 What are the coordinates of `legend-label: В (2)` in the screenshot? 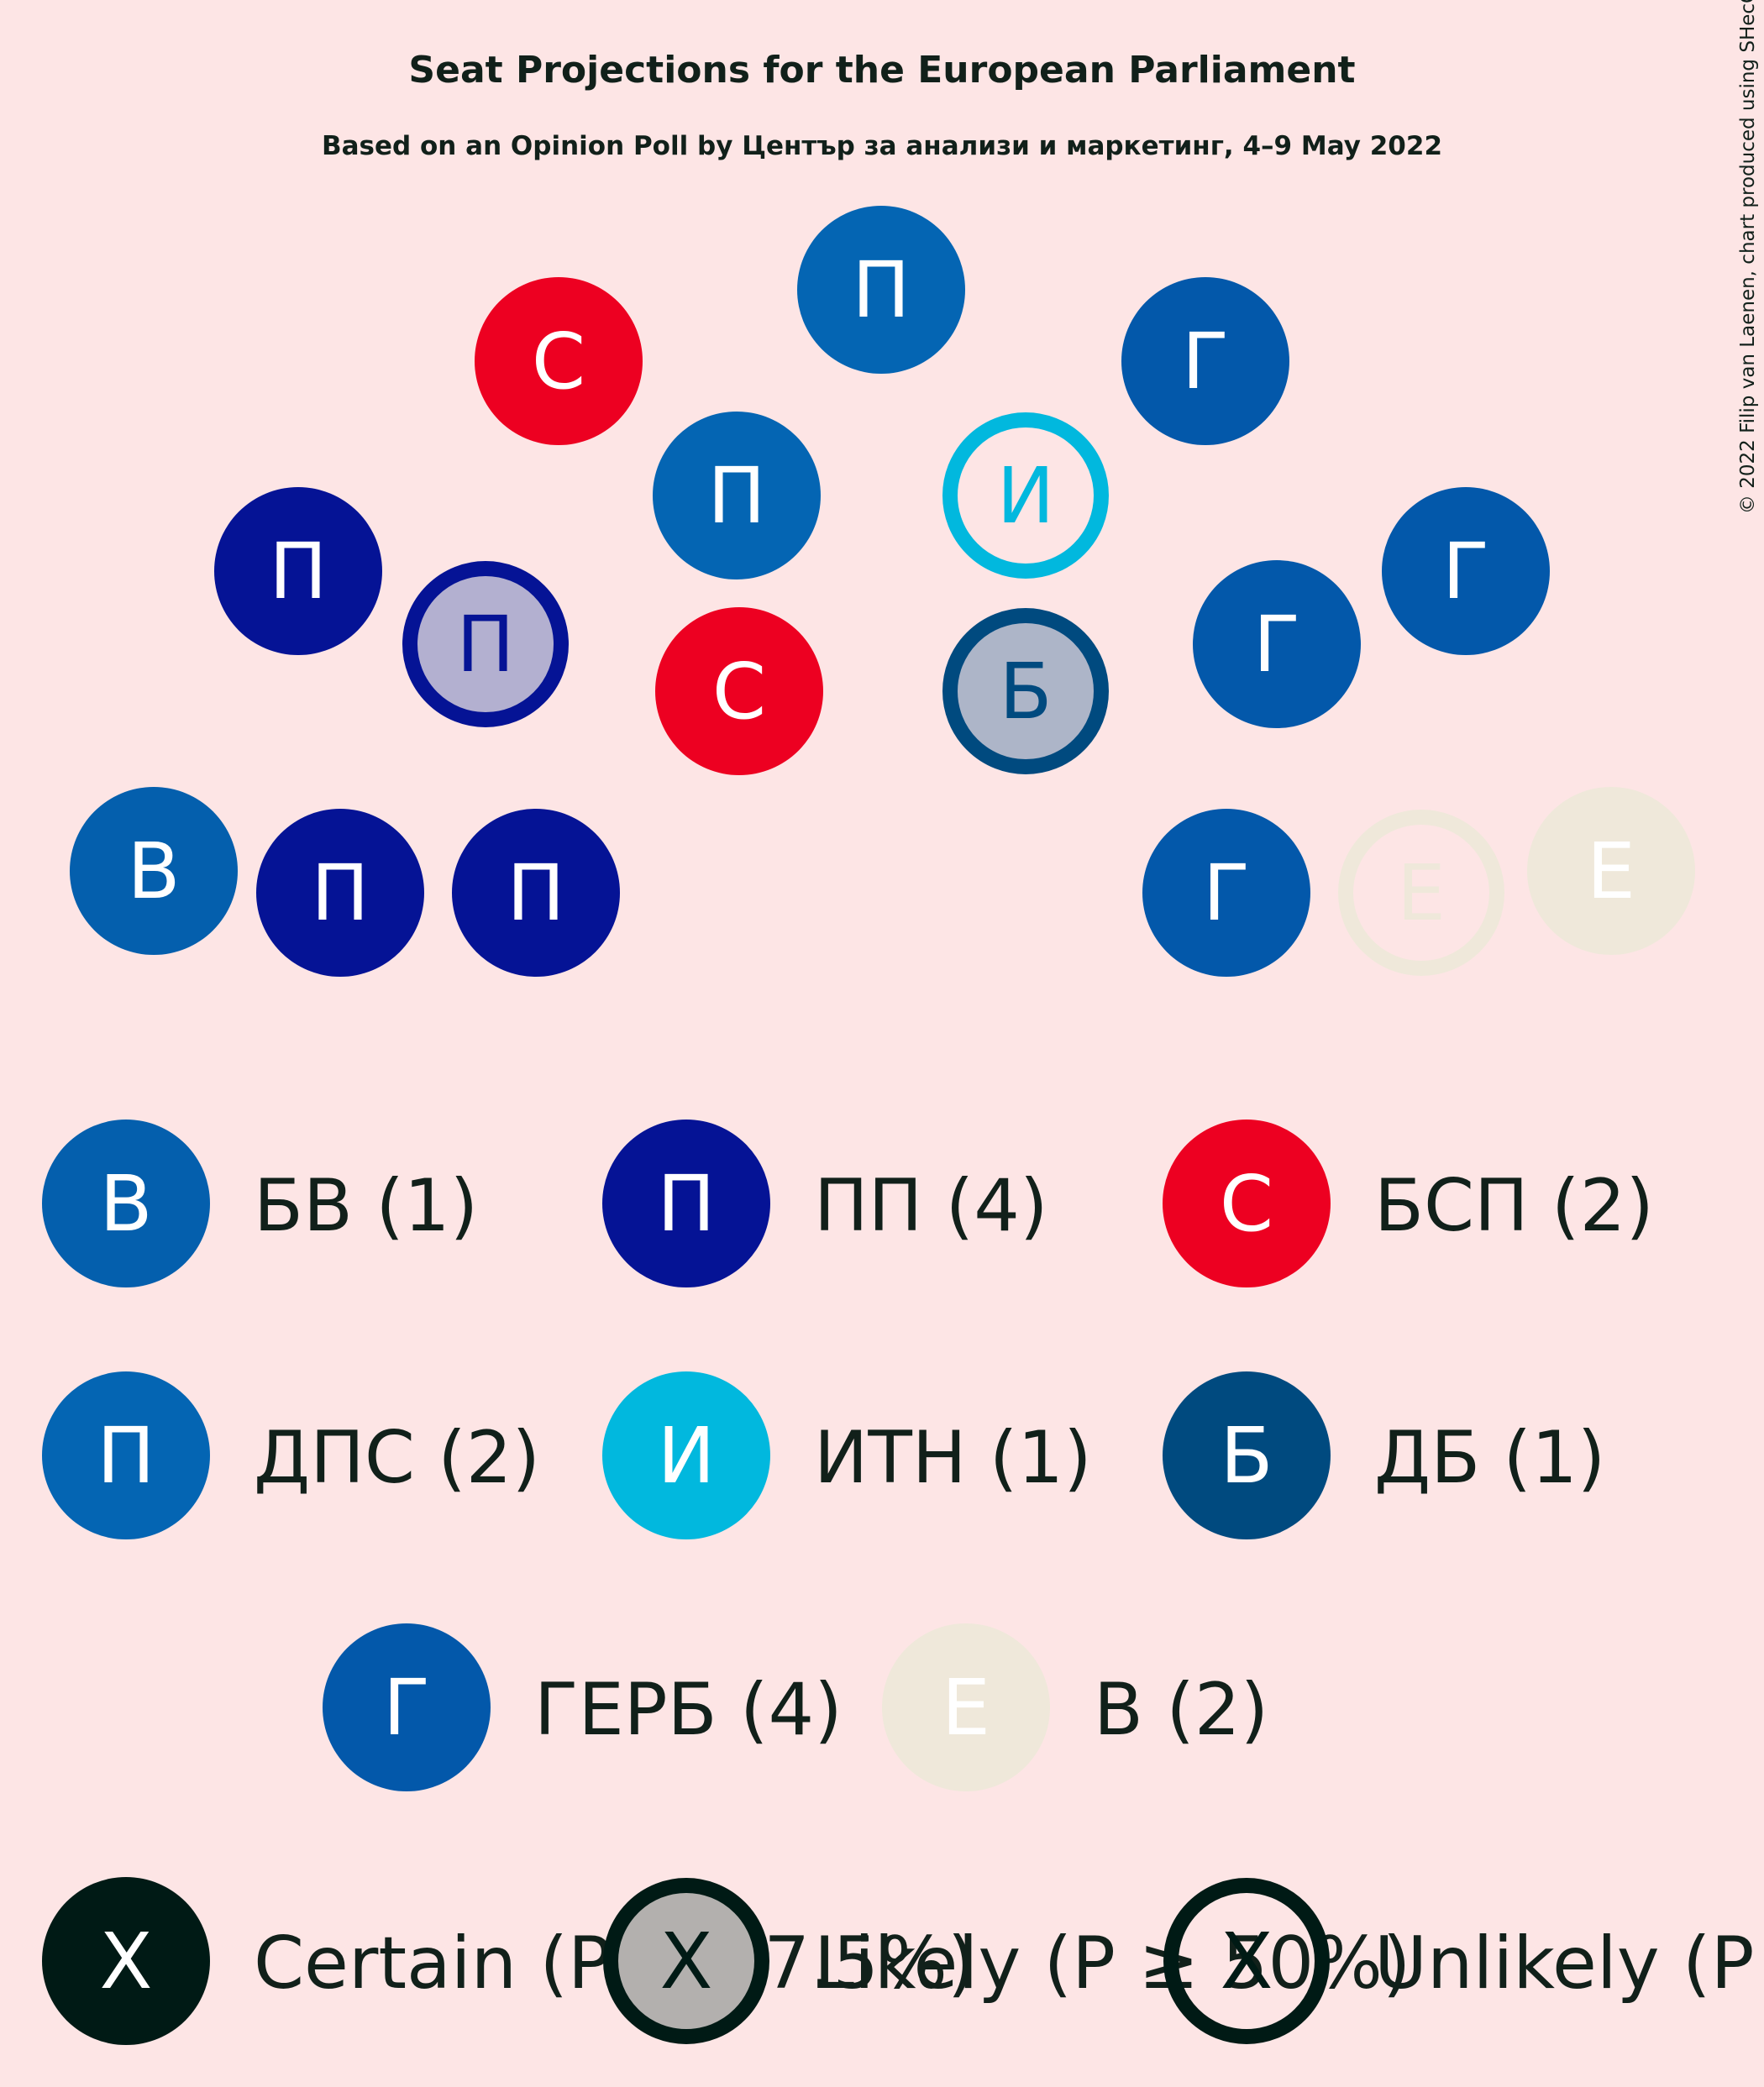 It's located at (1181, 1710).